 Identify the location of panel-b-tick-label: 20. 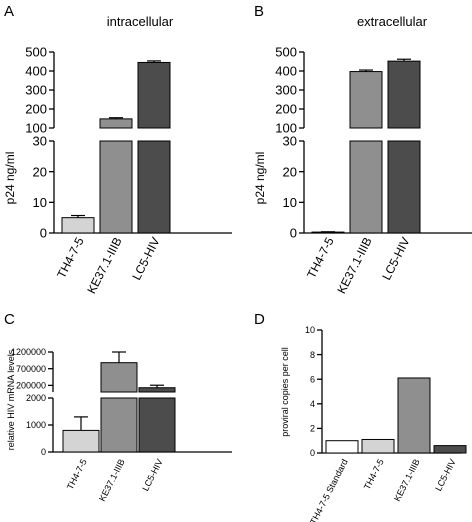
(290, 171).